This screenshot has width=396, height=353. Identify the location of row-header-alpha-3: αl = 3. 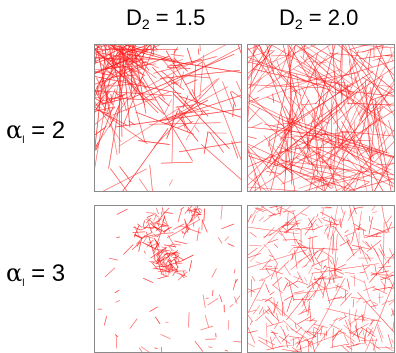
(36, 274).